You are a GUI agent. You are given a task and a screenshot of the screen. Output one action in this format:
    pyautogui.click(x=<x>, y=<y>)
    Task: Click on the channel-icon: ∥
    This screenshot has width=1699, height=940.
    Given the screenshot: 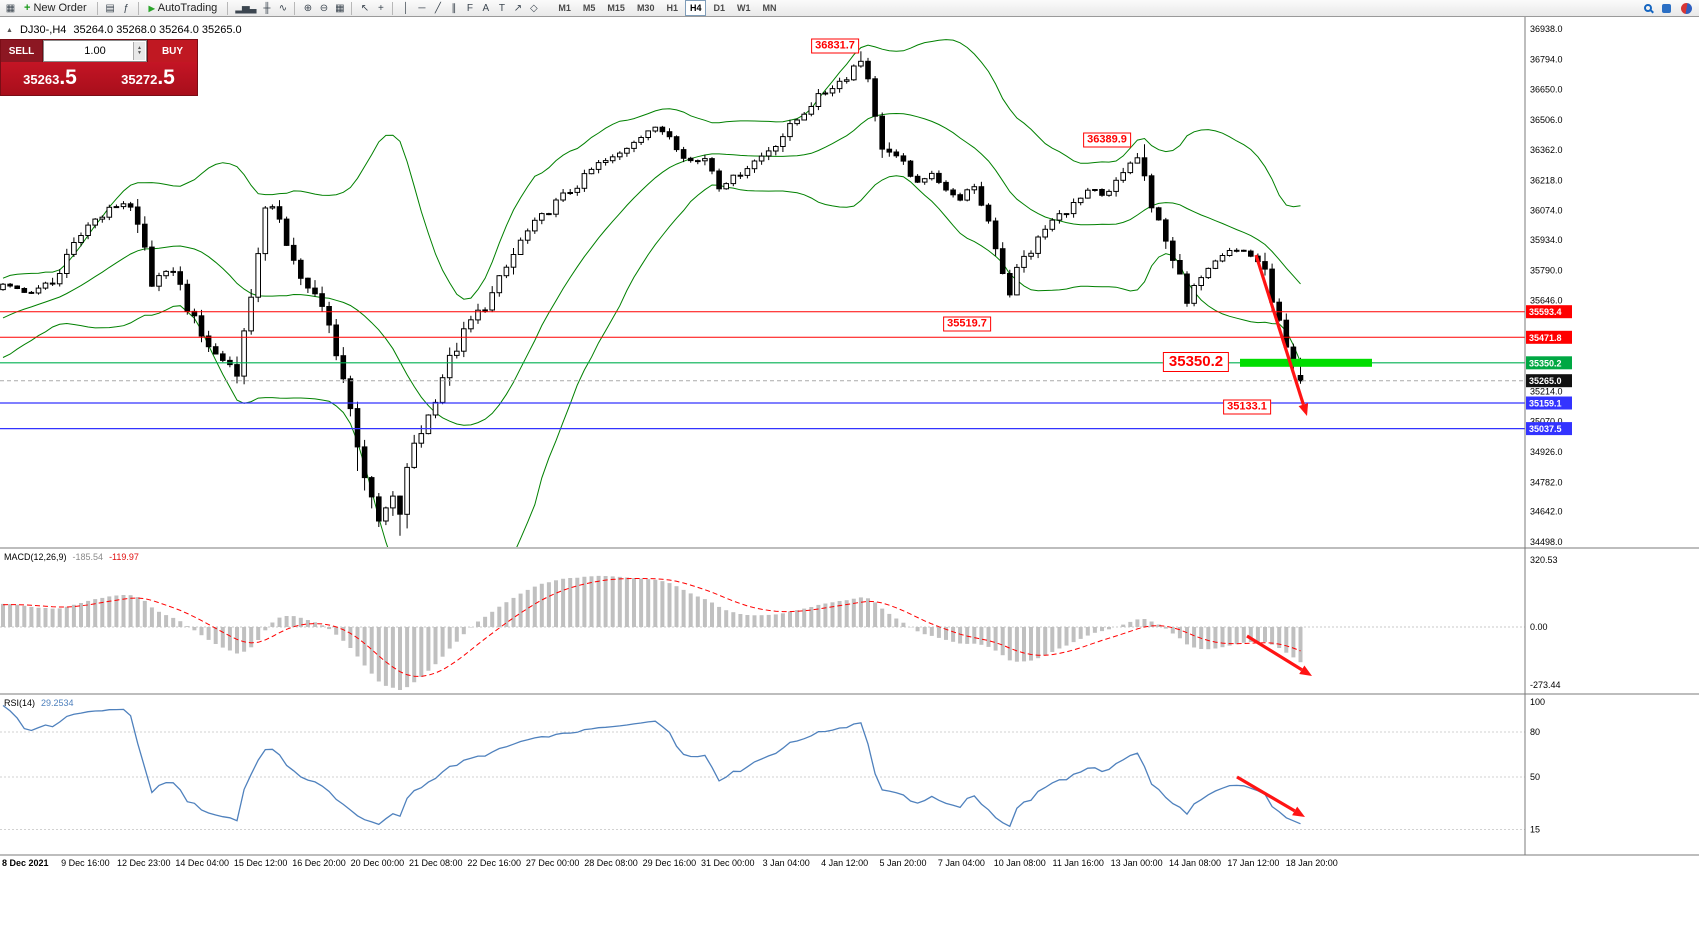 What is the action you would take?
    pyautogui.click(x=453, y=8)
    